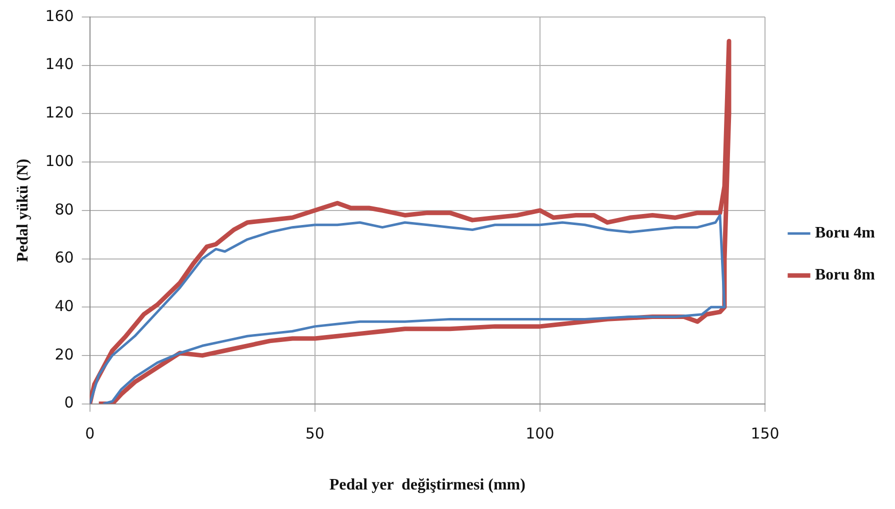 Image resolution: width=895 pixels, height=509 pixels. What do you see at coordinates (23, 210) in the screenshot?
I see `y-axis-title: Pedal yükü (N)` at bounding box center [23, 210].